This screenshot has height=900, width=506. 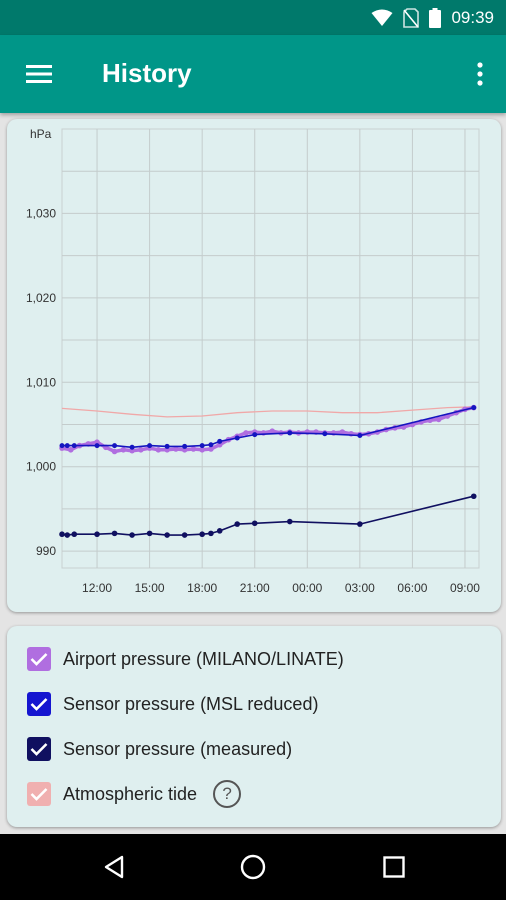 I want to click on status-bar: 09:39, so click(x=253, y=17).